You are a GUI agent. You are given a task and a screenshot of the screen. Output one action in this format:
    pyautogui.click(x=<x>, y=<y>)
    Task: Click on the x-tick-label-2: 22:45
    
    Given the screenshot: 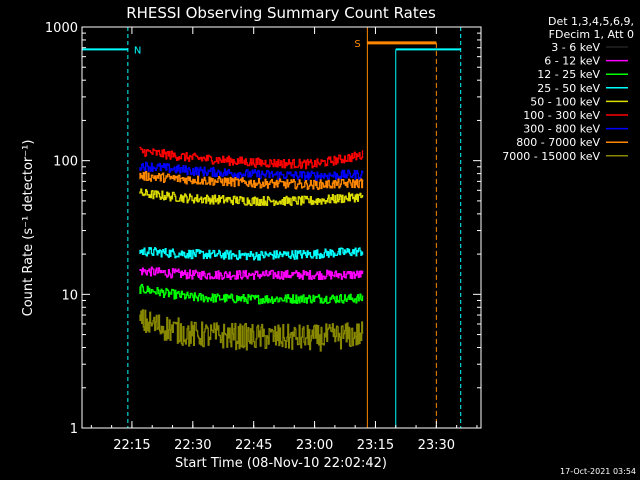 What is the action you would take?
    pyautogui.click(x=253, y=445)
    